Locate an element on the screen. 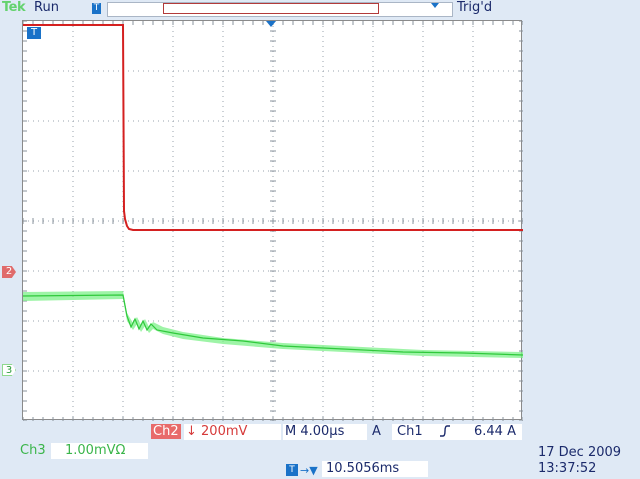 Image resolution: width=640 pixels, height=479 pixels. ch3-label: Ch3 is located at coordinates (33, 450).